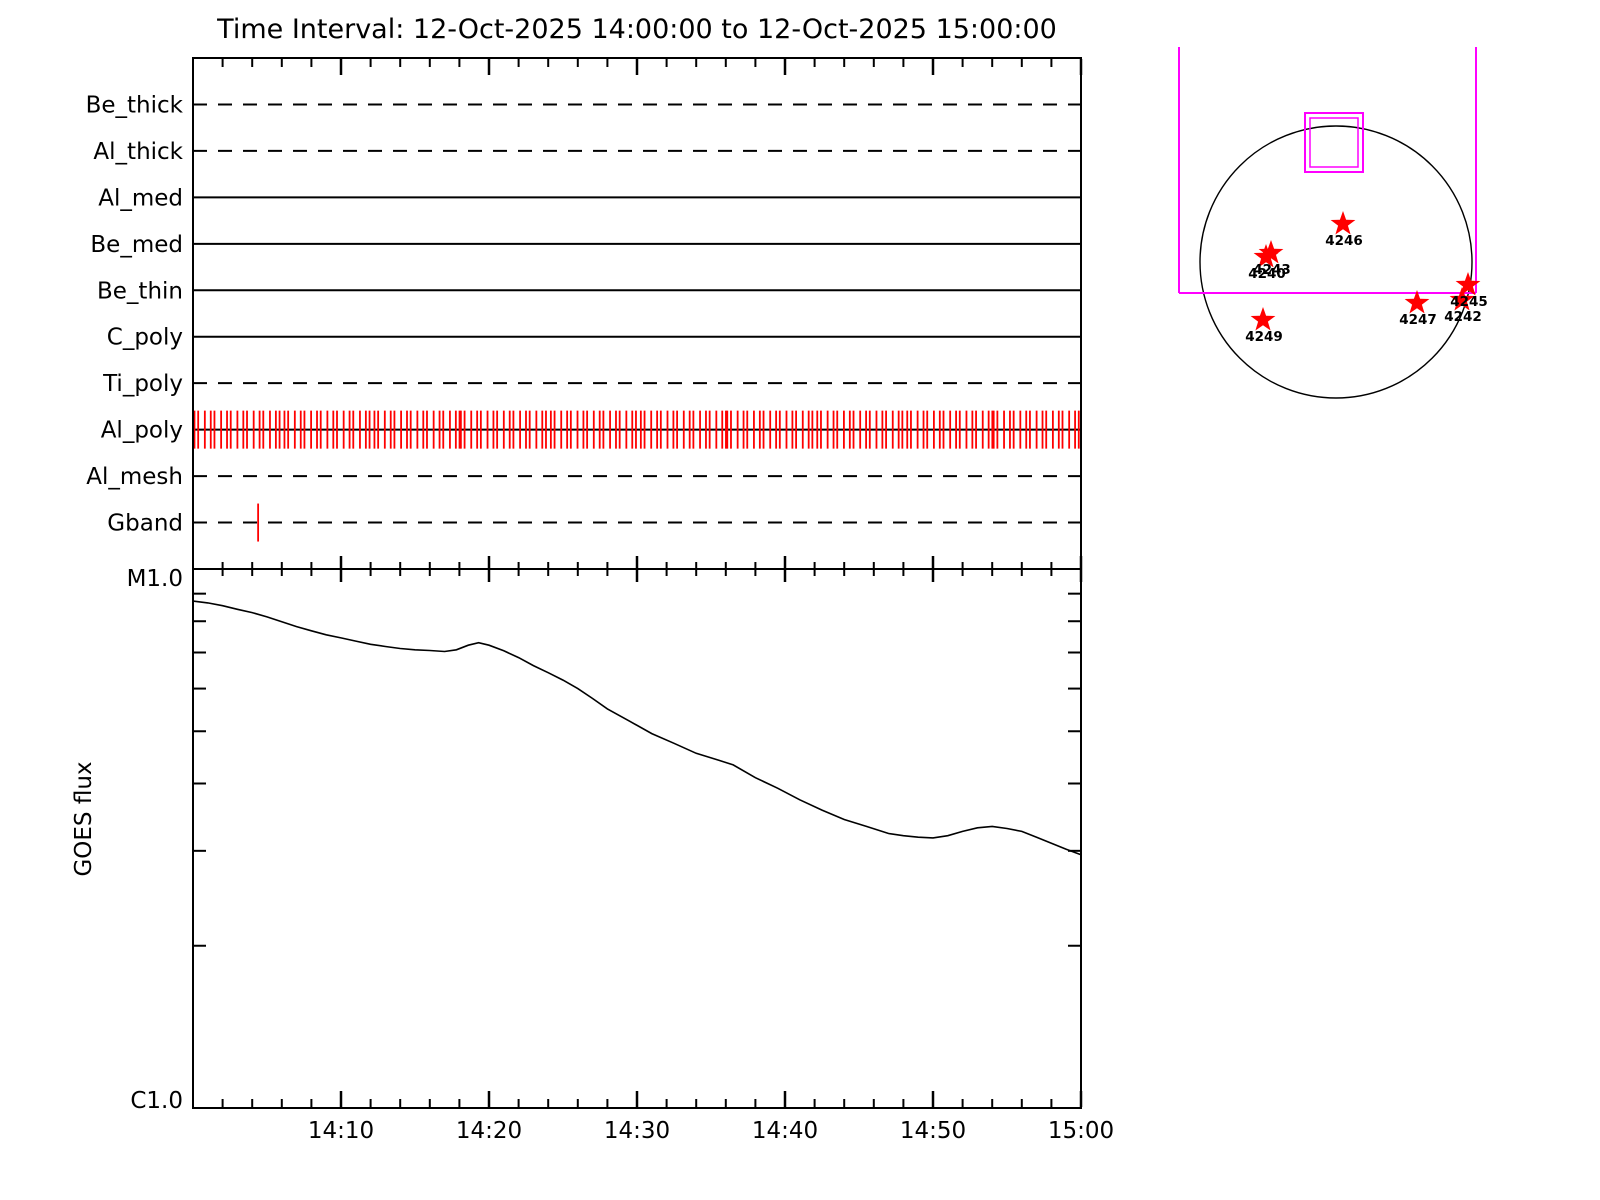  What do you see at coordinates (142, 431) in the screenshot?
I see `filter-label-Al_poly: Al_poly` at bounding box center [142, 431].